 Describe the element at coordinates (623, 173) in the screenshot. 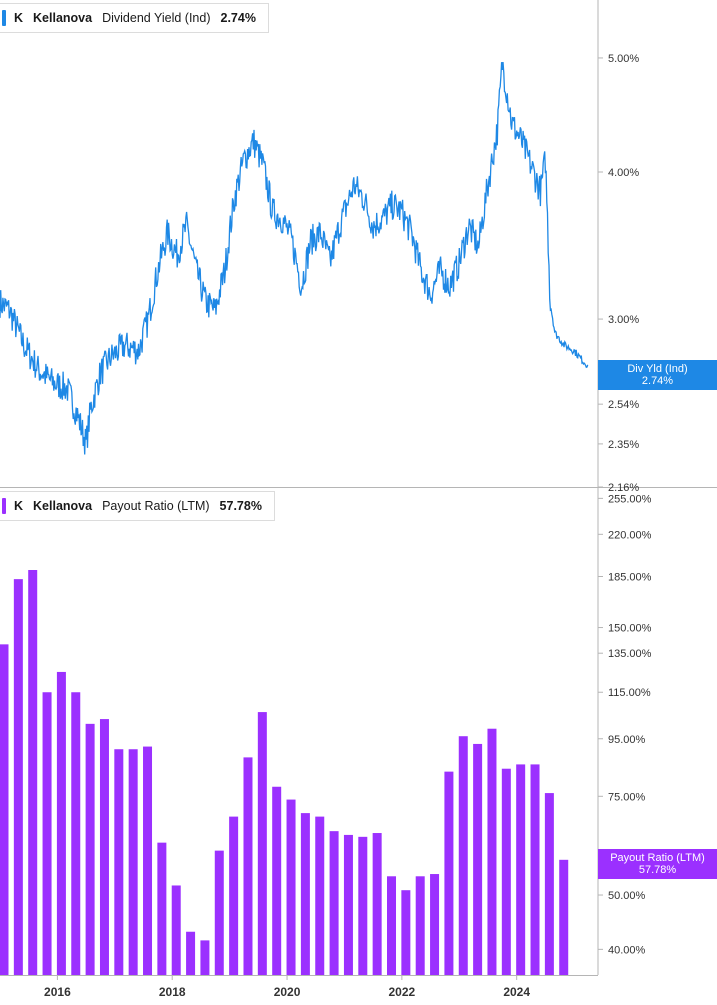

I see `top-y-tick-label: 4.00%` at that location.